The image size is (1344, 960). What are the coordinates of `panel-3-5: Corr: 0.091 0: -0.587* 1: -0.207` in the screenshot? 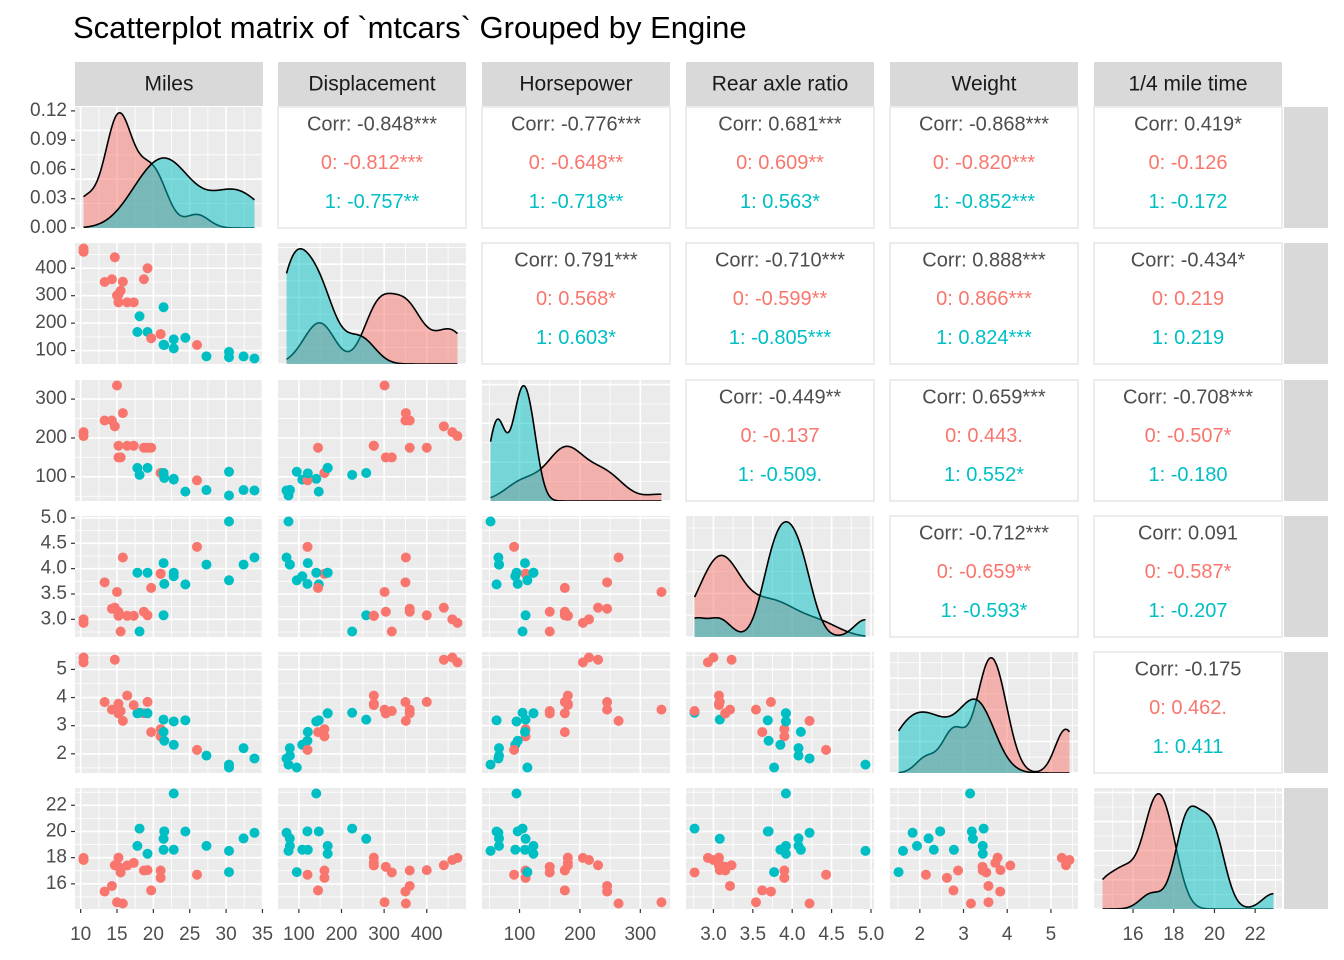 It's located at (1188, 576).